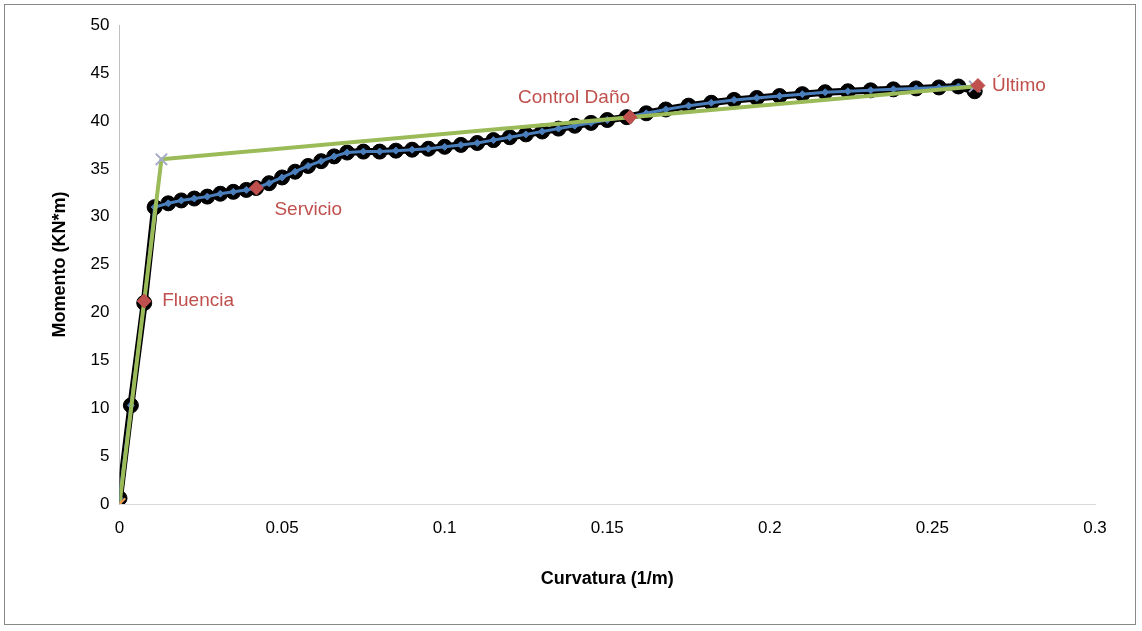 The image size is (1142, 631). I want to click on y-tick-label: 30, so click(100, 216).